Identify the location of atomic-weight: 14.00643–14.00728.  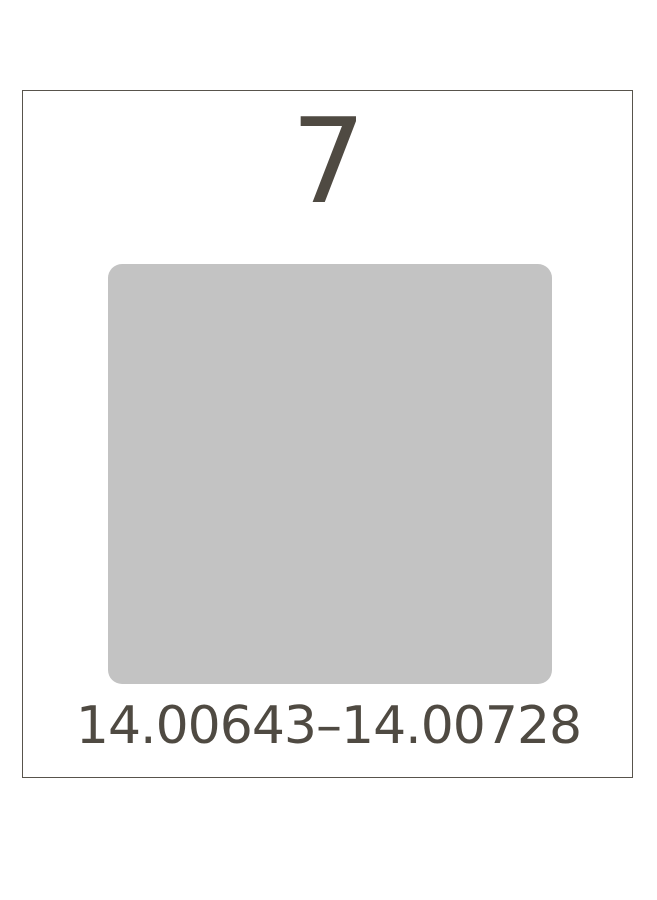
(328, 726).